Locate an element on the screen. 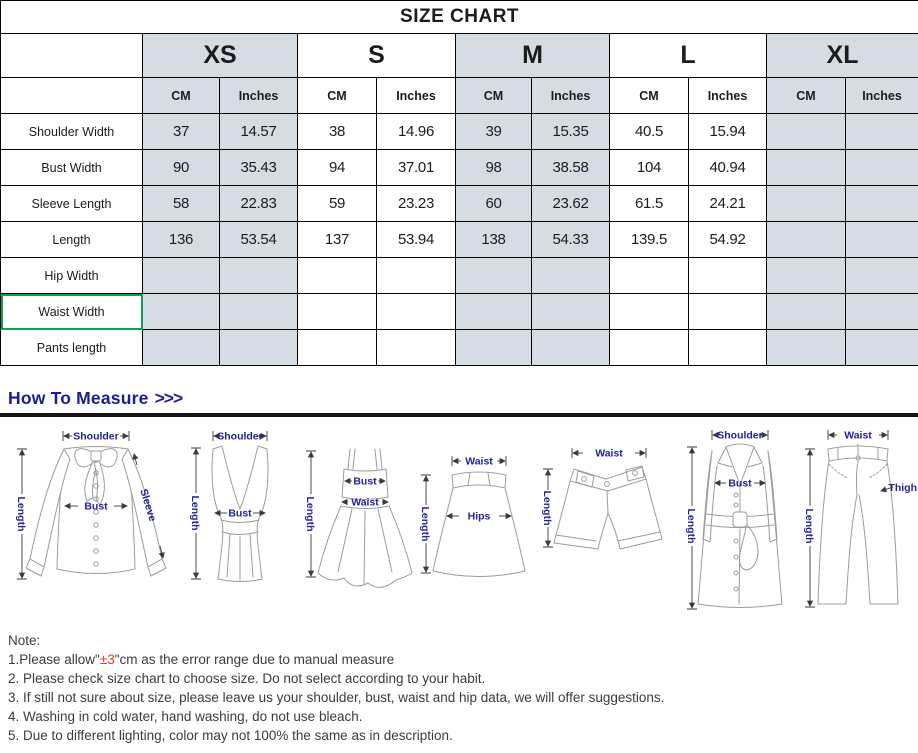 The height and width of the screenshot is (753, 918). cell: 139.5 is located at coordinates (649, 239).